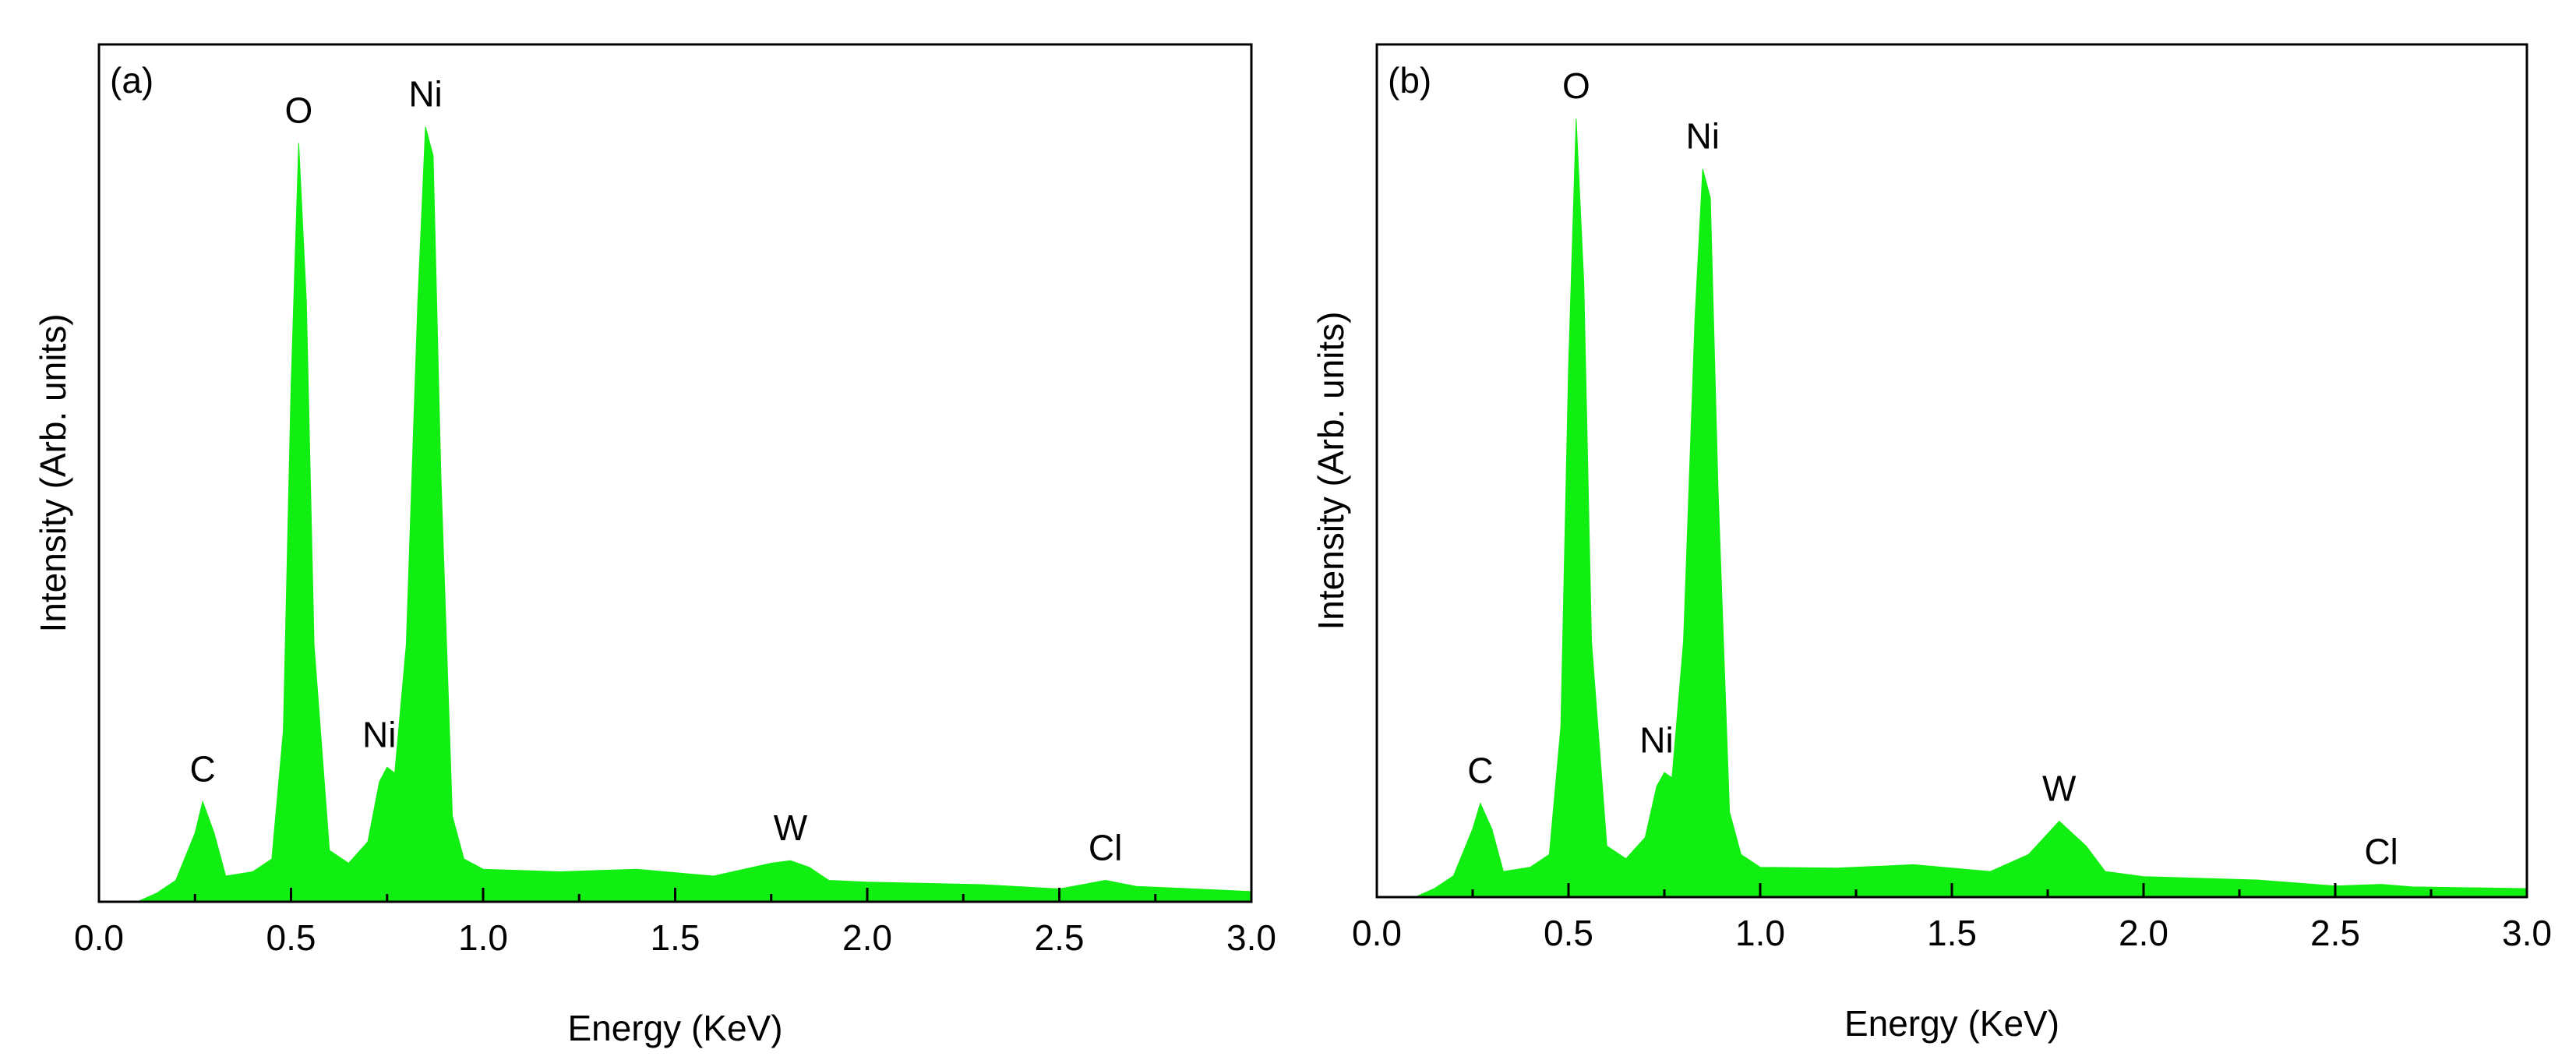  Describe the element at coordinates (1409, 80) in the screenshot. I see `panel-label: (b)` at that location.